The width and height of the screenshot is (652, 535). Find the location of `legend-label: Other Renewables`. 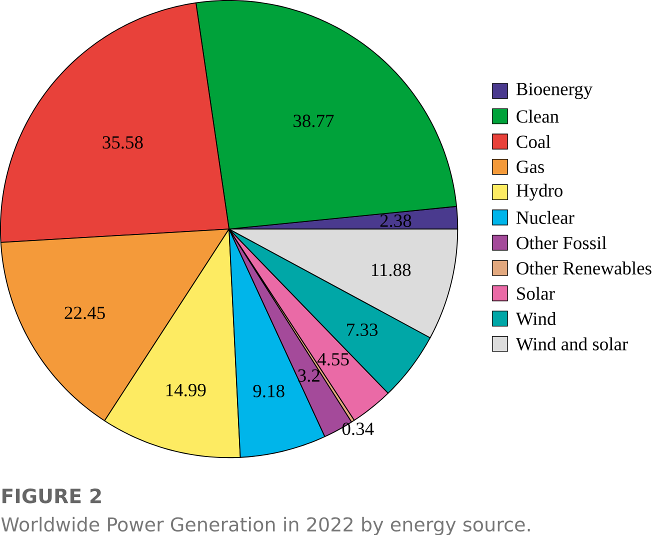

legend-label: Other Renewables is located at coordinates (584, 267).